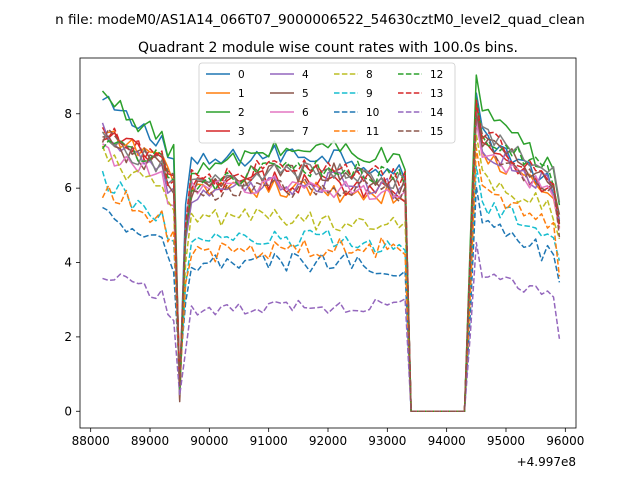 The width and height of the screenshot is (640, 480). What do you see at coordinates (436, 75) in the screenshot?
I see `legend-label: 12` at bounding box center [436, 75].